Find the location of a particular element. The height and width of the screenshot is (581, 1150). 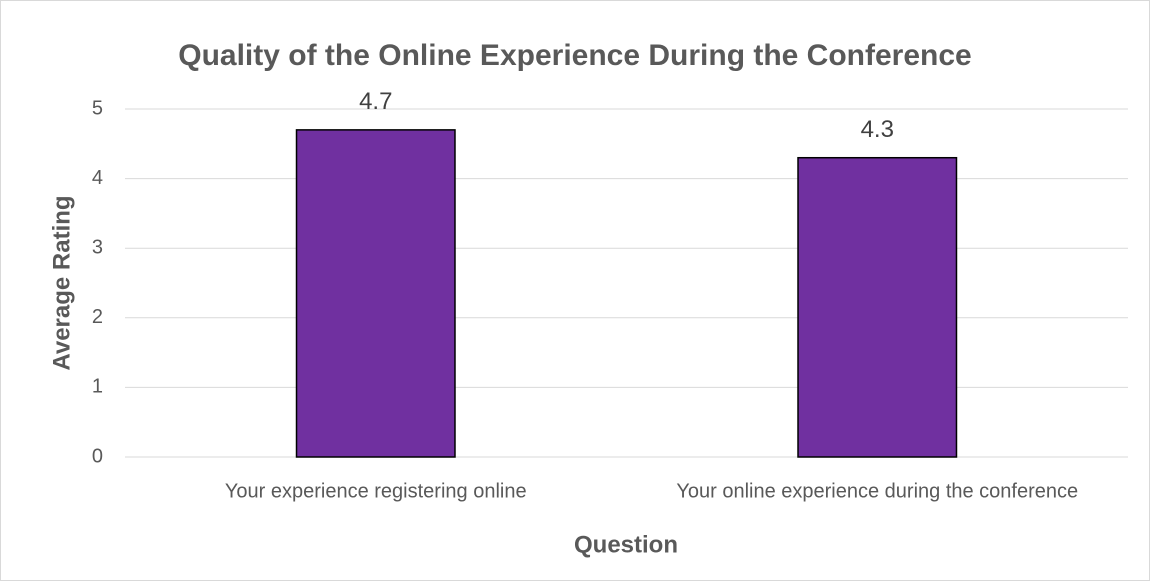

y-tick-label: 4 is located at coordinates (97, 178).